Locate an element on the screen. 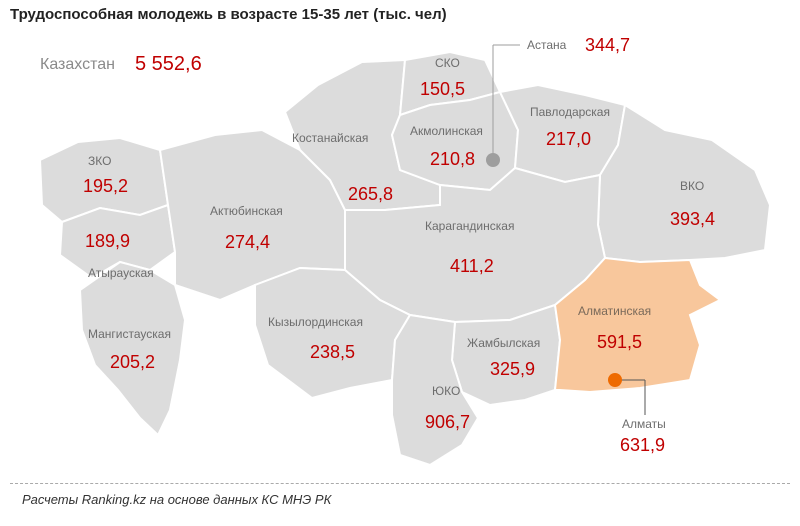  region-value-karaganda: 411,2 is located at coordinates (472, 266).